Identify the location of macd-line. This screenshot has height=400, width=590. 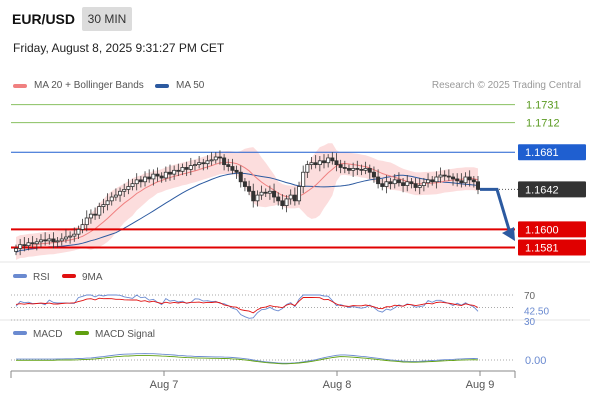
(247, 358).